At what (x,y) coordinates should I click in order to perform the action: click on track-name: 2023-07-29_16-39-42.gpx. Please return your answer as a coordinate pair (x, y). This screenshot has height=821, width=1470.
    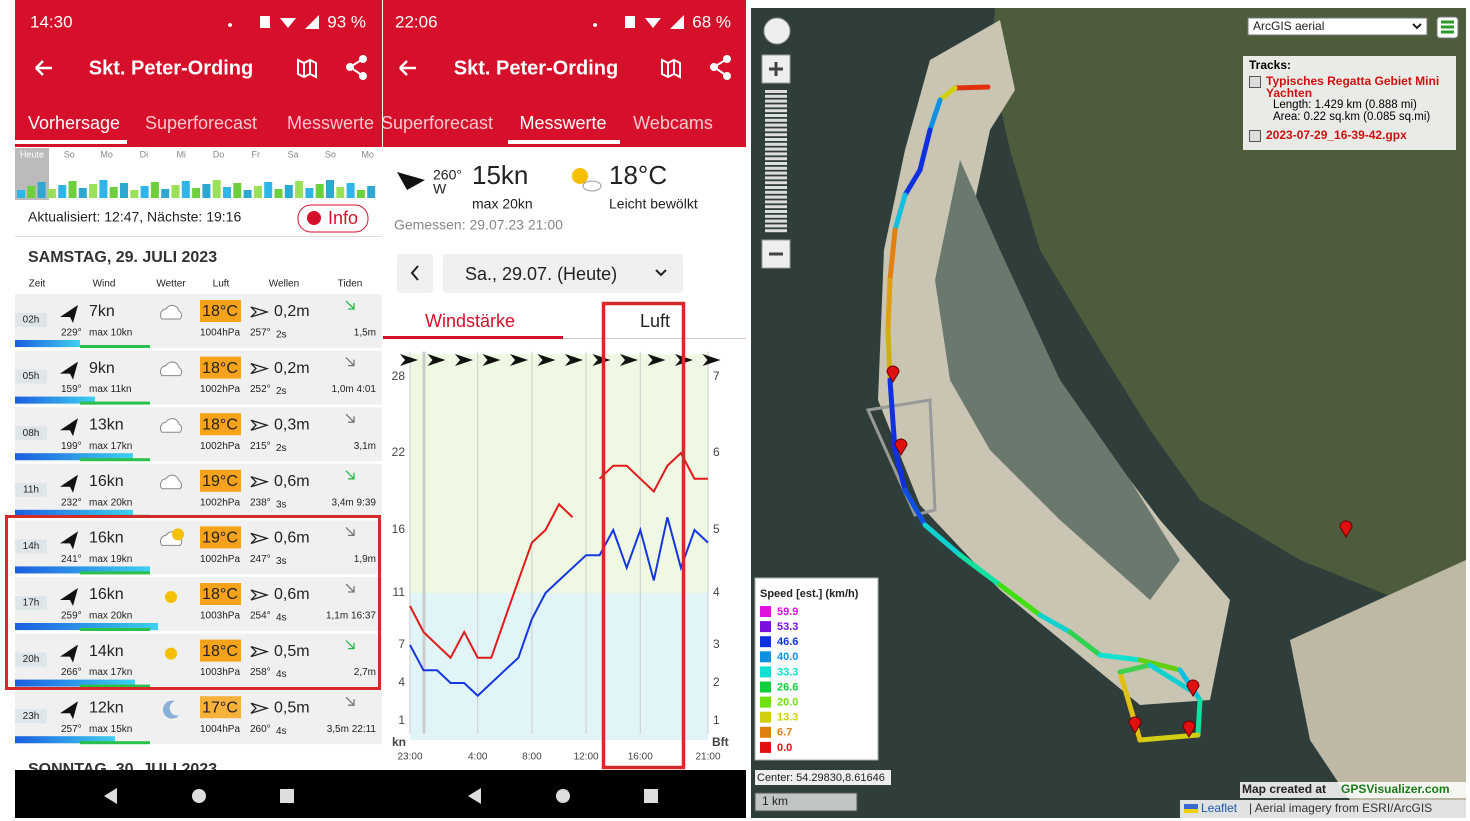
    Looking at the image, I should click on (1349, 135).